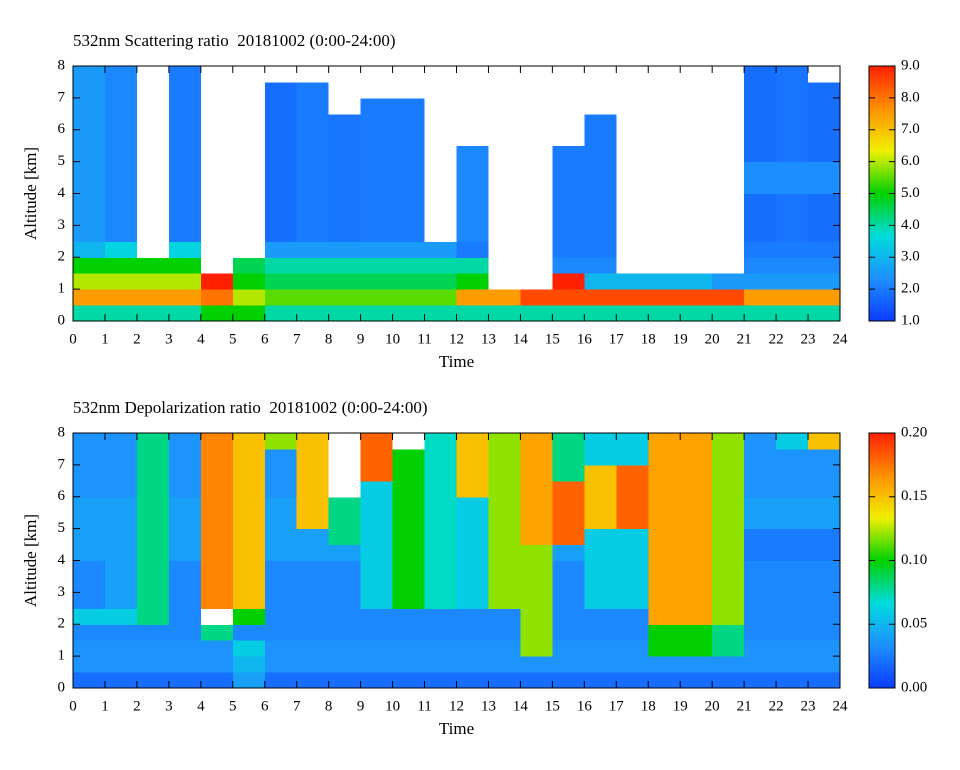 The width and height of the screenshot is (960, 770). Describe the element at coordinates (914, 432) in the screenshot. I see `colorbar-label: 0.20` at that location.